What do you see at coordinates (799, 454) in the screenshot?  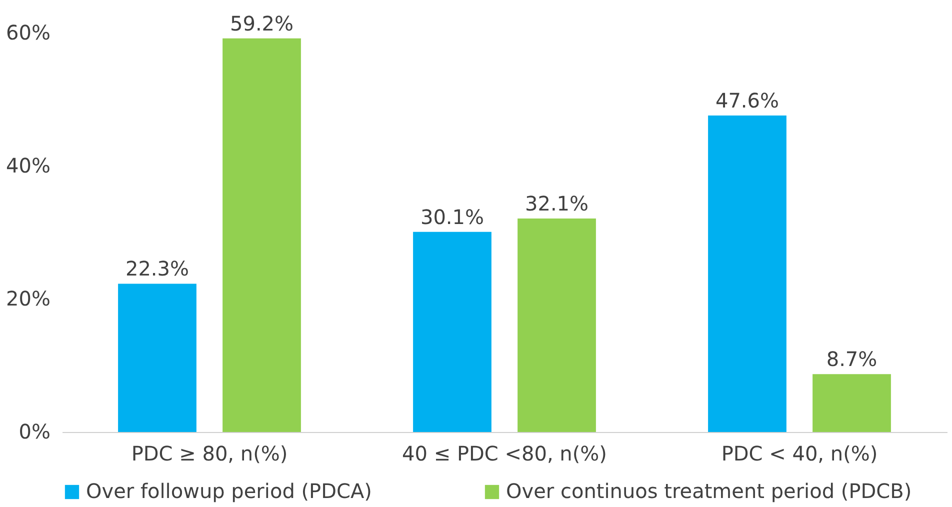 I see `x-tick-label: PDC < 40, n(%)` at bounding box center [799, 454].